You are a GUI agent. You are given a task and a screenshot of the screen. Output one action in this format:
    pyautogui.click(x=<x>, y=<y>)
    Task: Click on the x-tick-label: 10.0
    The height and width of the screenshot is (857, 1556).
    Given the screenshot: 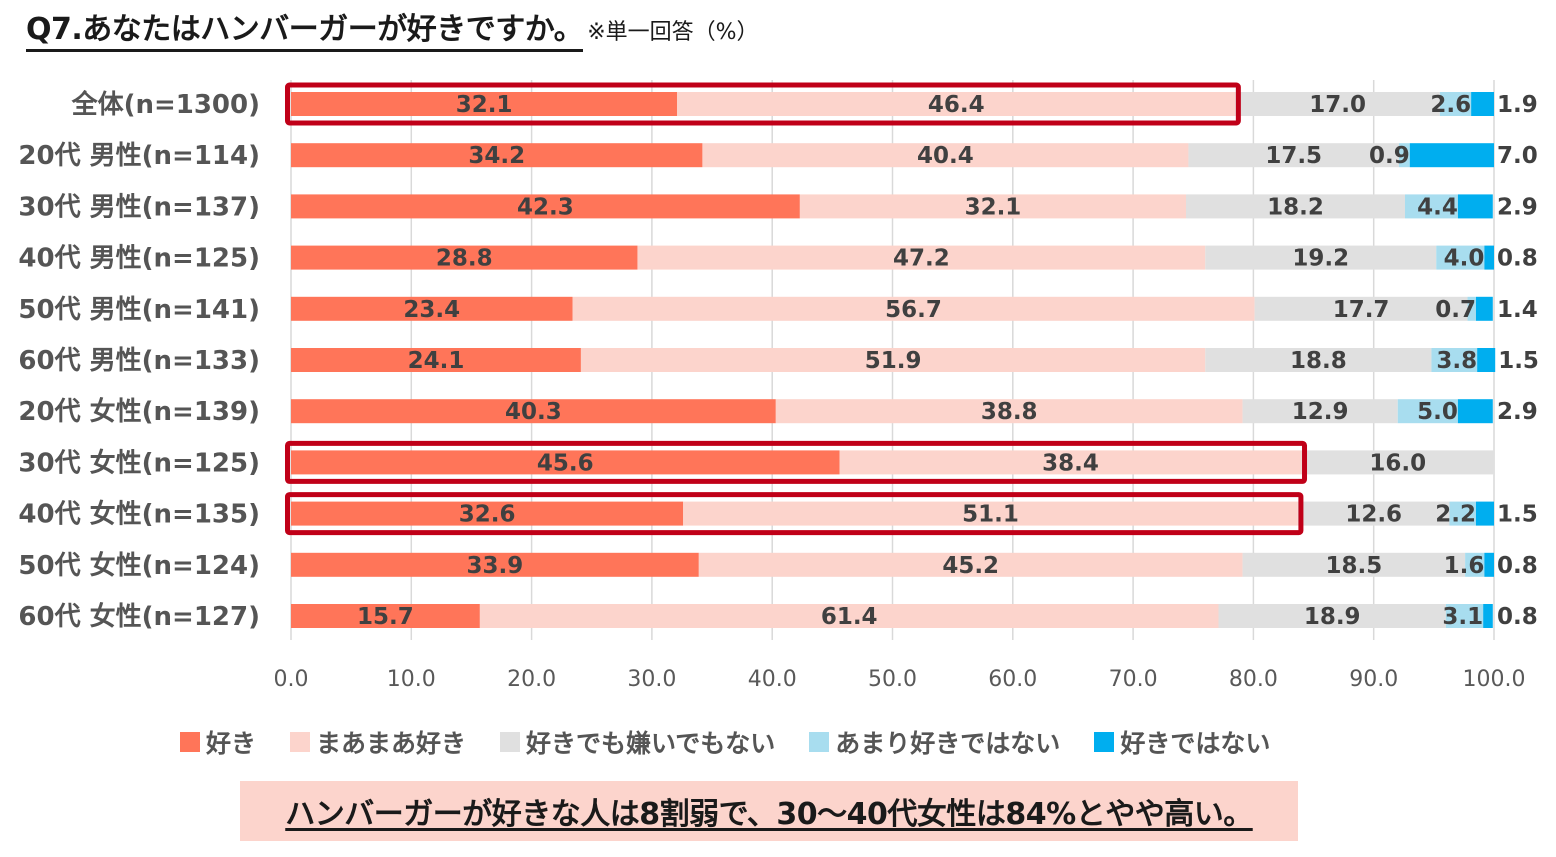 What is the action you would take?
    pyautogui.click(x=411, y=679)
    